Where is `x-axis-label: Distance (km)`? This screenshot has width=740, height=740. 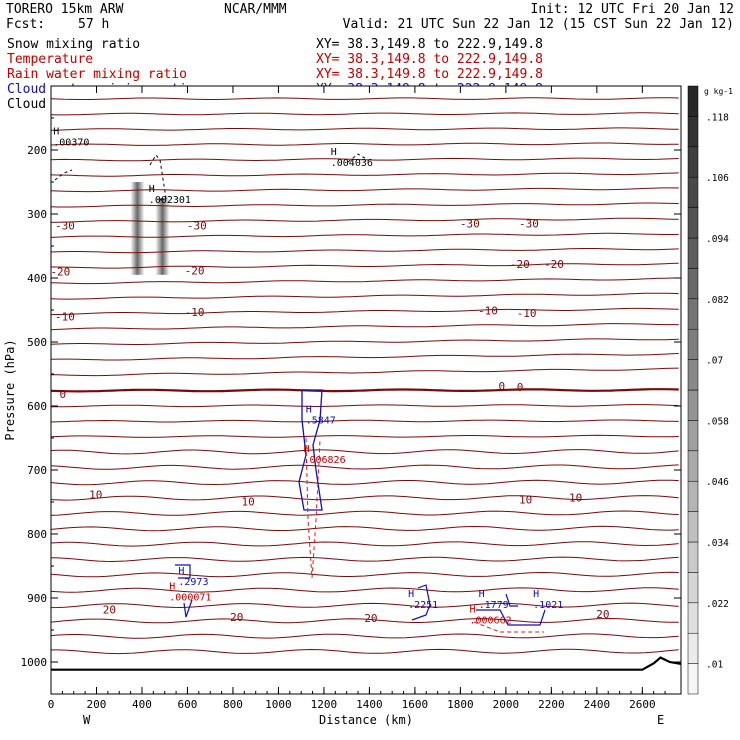
x-axis-label: Distance (km) is located at coordinates (366, 720).